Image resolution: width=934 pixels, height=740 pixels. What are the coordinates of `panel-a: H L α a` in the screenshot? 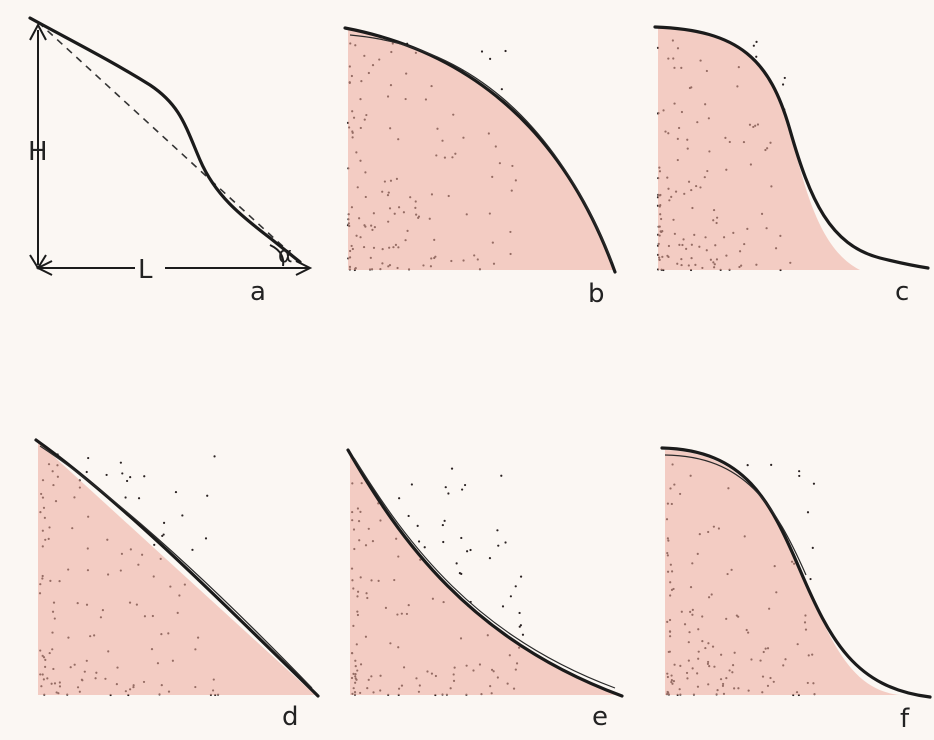 It's located at (170, 161).